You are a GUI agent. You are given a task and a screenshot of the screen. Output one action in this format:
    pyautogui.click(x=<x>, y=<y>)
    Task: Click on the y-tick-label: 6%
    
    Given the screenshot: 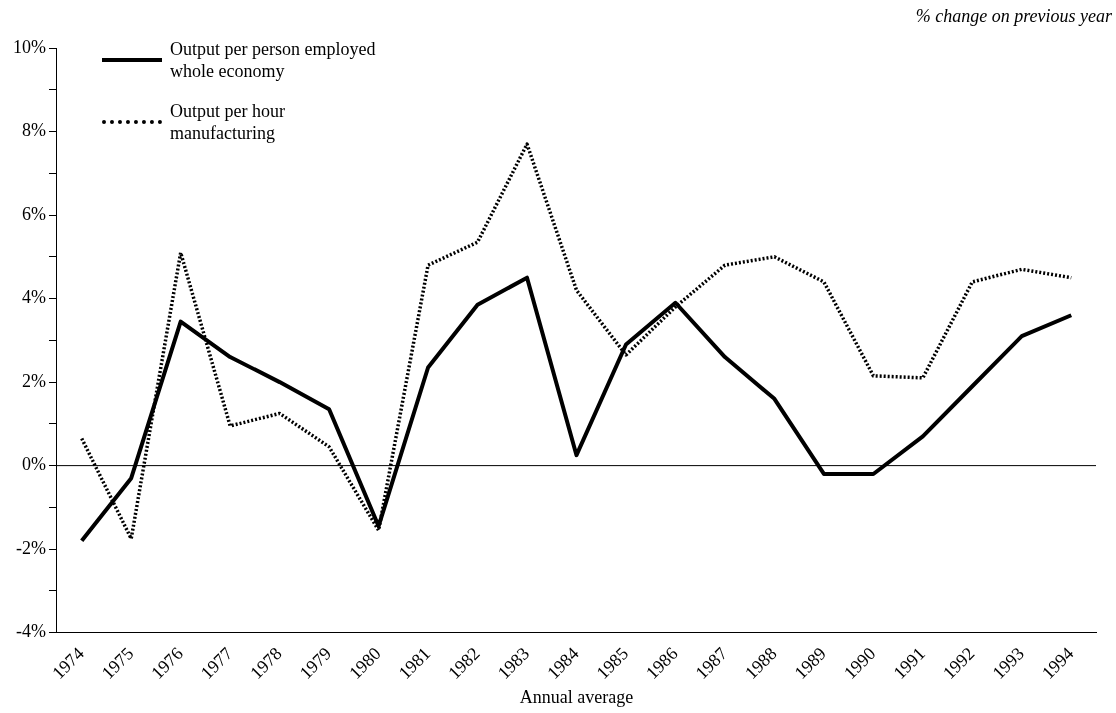 What is the action you would take?
    pyautogui.click(x=33, y=213)
    